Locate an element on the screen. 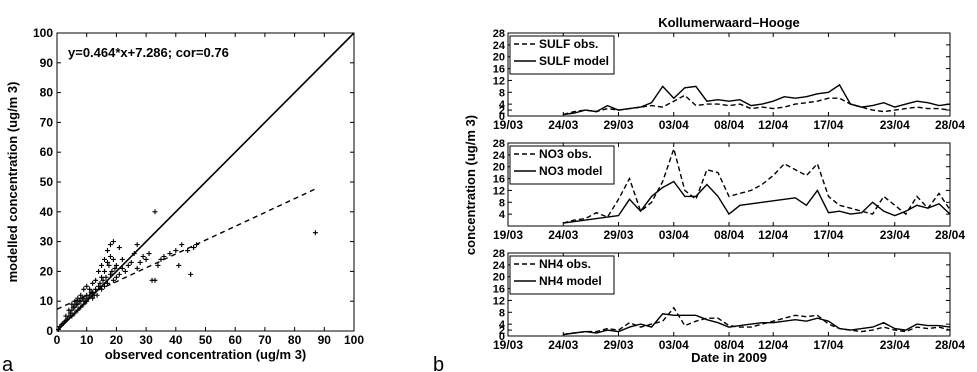  y-tick-label: 60 is located at coordinates (47, 152).